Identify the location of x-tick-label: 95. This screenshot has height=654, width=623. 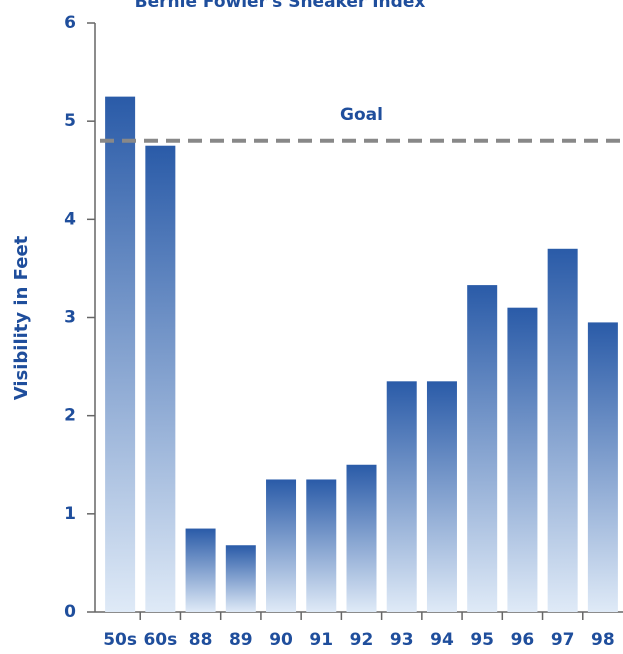
(482, 640).